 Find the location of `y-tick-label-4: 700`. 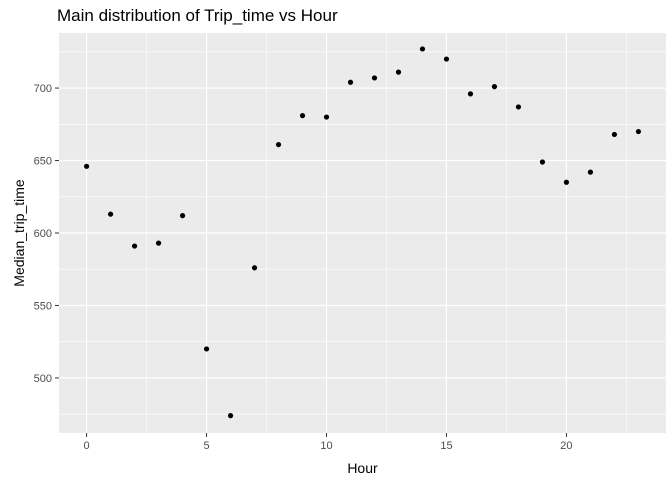

y-tick-label-4: 700 is located at coordinates (43, 89).